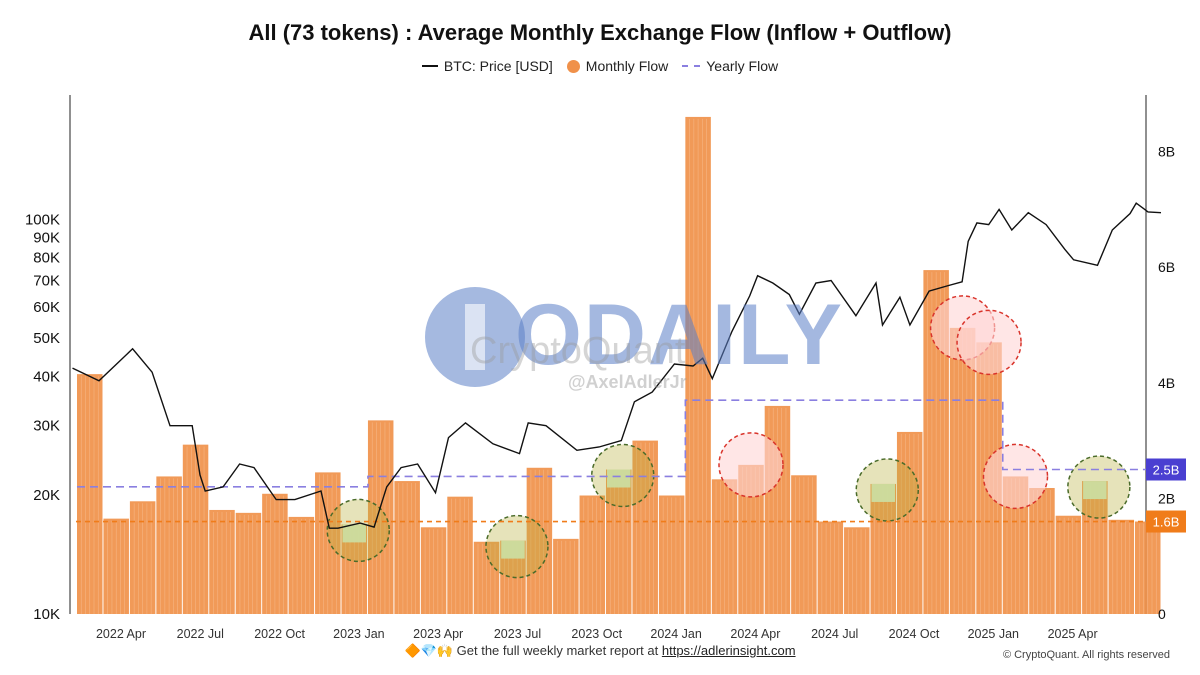 This screenshot has height=675, width=1200. I want to click on dashed-line-swatch-icon, so click(691, 66).